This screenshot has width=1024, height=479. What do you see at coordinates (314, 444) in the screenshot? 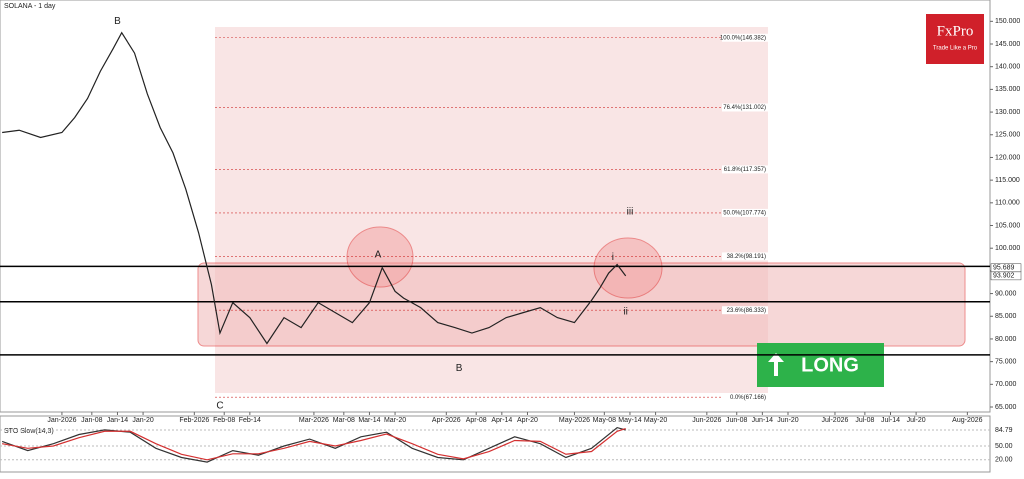
I see `price-line` at bounding box center [314, 444].